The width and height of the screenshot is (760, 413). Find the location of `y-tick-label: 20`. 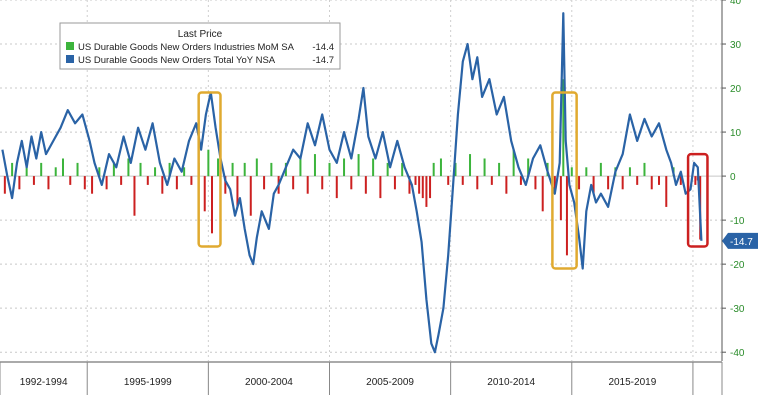

y-tick-label: 20 is located at coordinates (736, 89).